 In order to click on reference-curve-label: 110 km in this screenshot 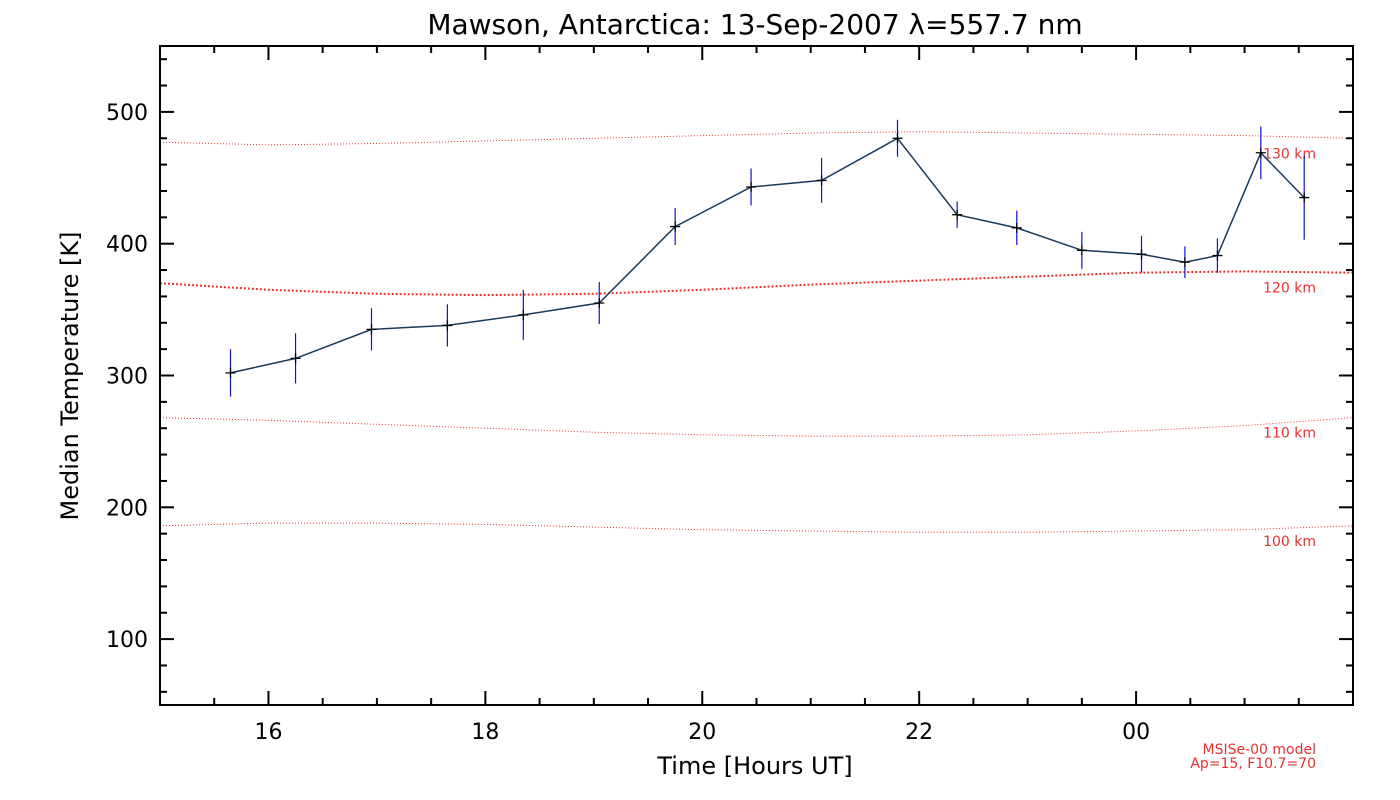, I will do `click(1289, 434)`.